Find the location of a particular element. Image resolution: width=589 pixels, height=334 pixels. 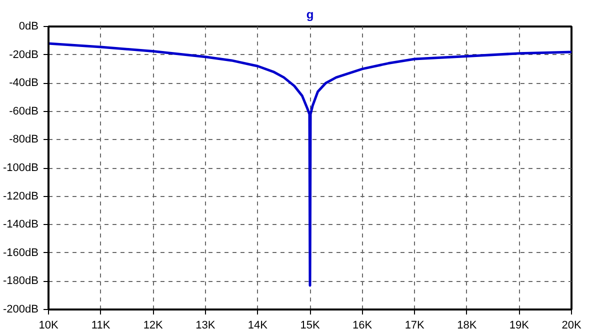

y-tick-label: 0dB is located at coordinates (28, 26).